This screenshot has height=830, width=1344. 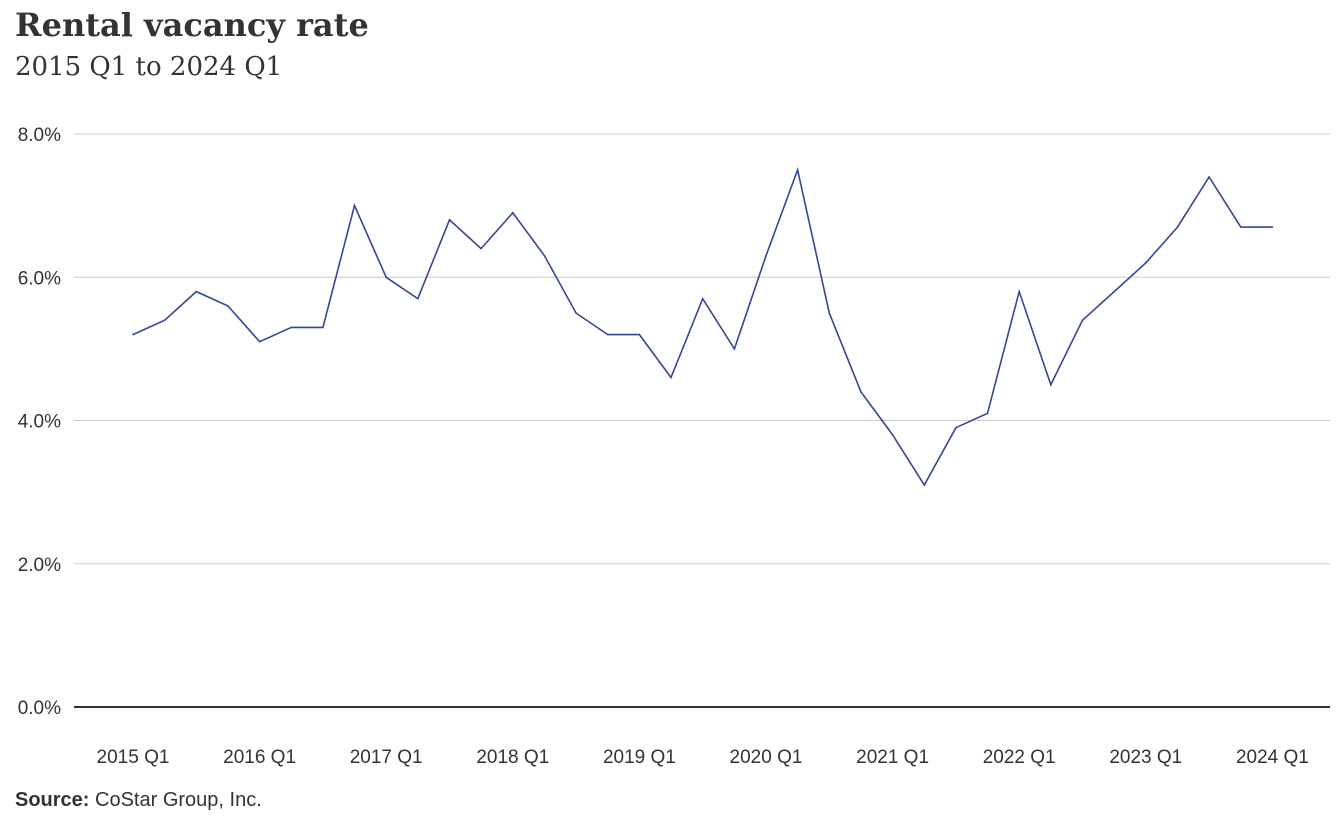 What do you see at coordinates (766, 757) in the screenshot?
I see `x-tick-label: 2020 Q1` at bounding box center [766, 757].